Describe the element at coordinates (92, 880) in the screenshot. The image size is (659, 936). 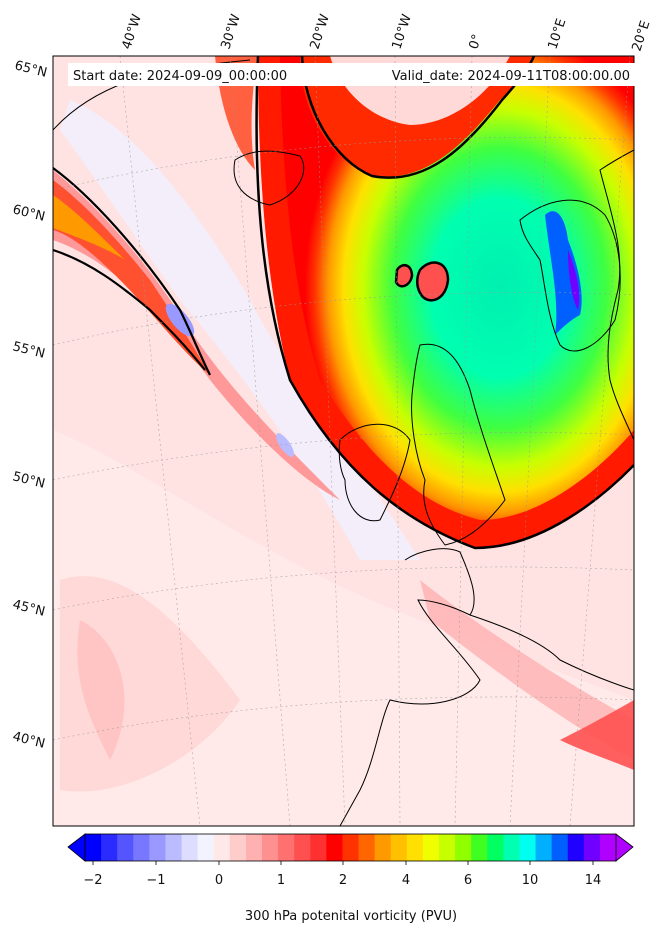
I see `colorbar-tick-label: −2` at that location.